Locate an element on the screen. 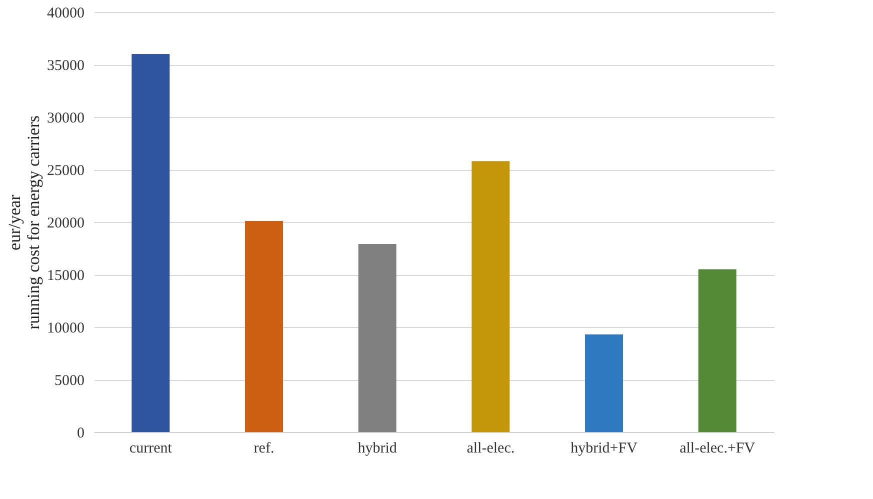 This screenshot has height=499, width=873. y-tick-label: 30000 is located at coordinates (65, 118).